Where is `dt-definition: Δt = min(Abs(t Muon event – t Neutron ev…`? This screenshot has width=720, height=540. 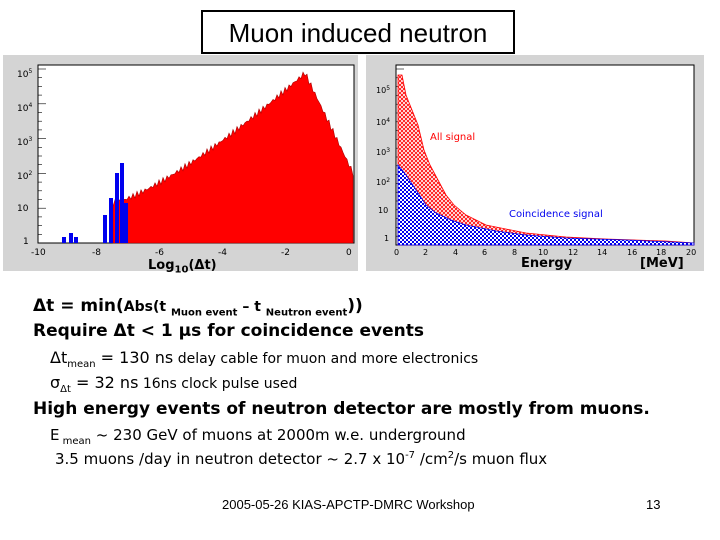 dt-definition: Δt = min(Abs(t Muon event – t Neutron ev… is located at coordinates (198, 307).